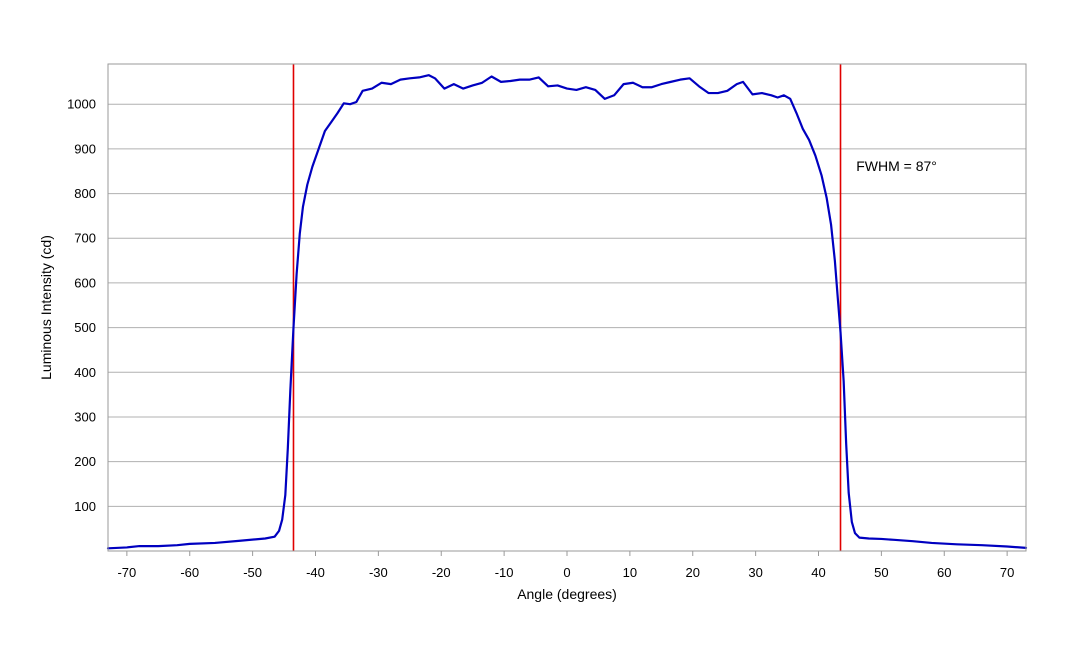  What do you see at coordinates (315, 572) in the screenshot?
I see `x-tick-label: -40` at bounding box center [315, 572].